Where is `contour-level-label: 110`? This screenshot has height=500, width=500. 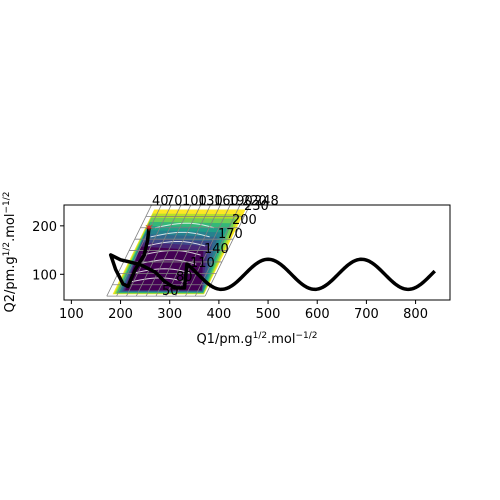
contour-level-label: 110 is located at coordinates (202, 263).